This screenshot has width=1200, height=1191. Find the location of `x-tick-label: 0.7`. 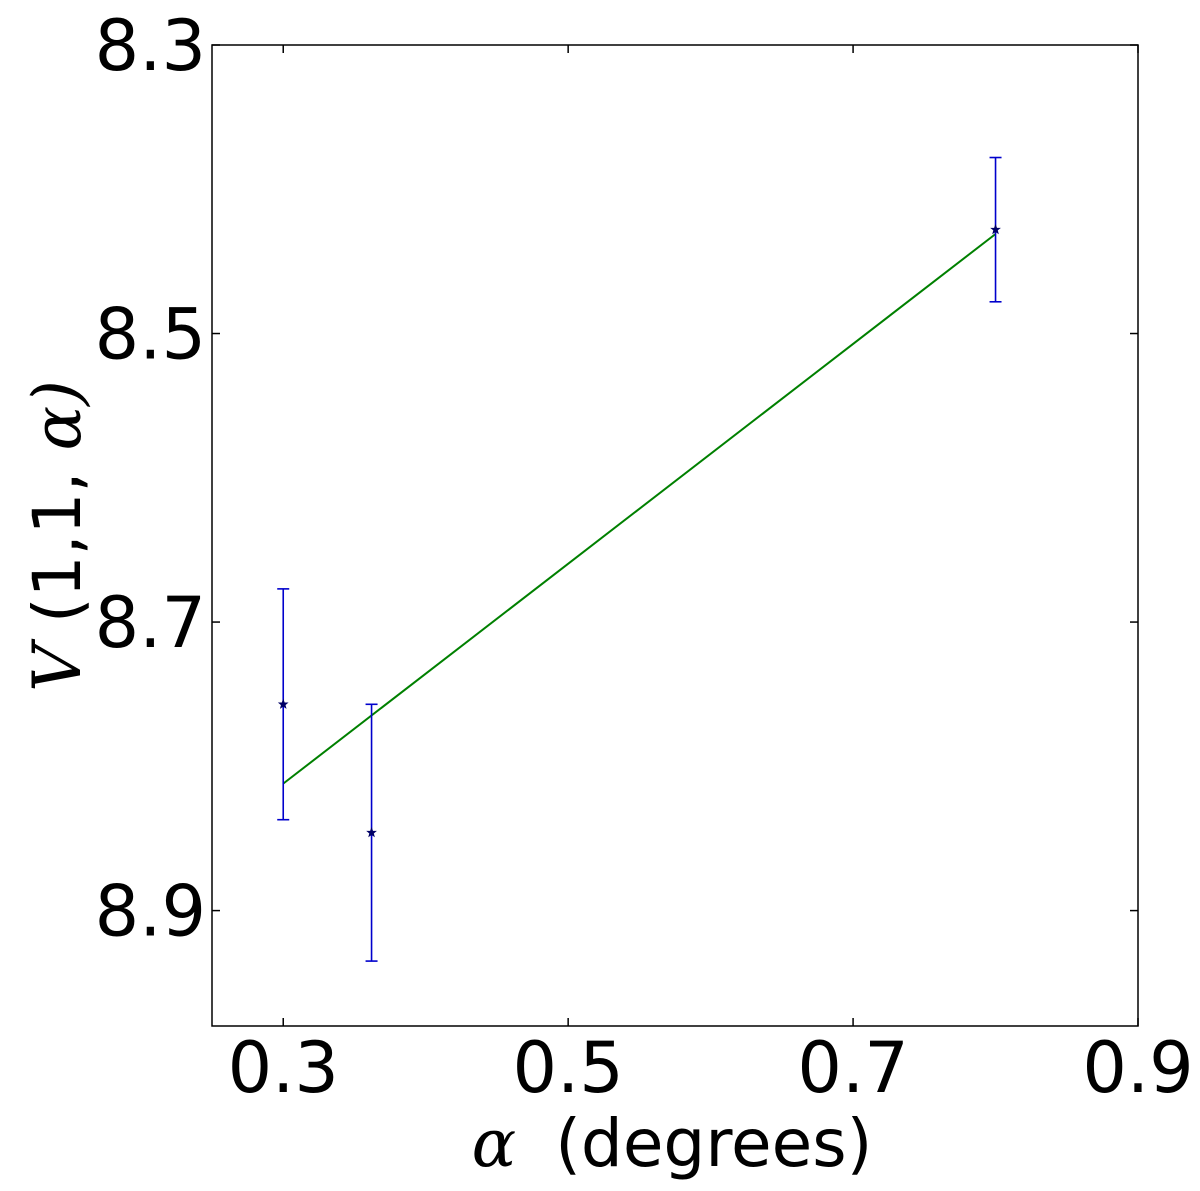

x-tick-label: 0.7 is located at coordinates (852, 1068).